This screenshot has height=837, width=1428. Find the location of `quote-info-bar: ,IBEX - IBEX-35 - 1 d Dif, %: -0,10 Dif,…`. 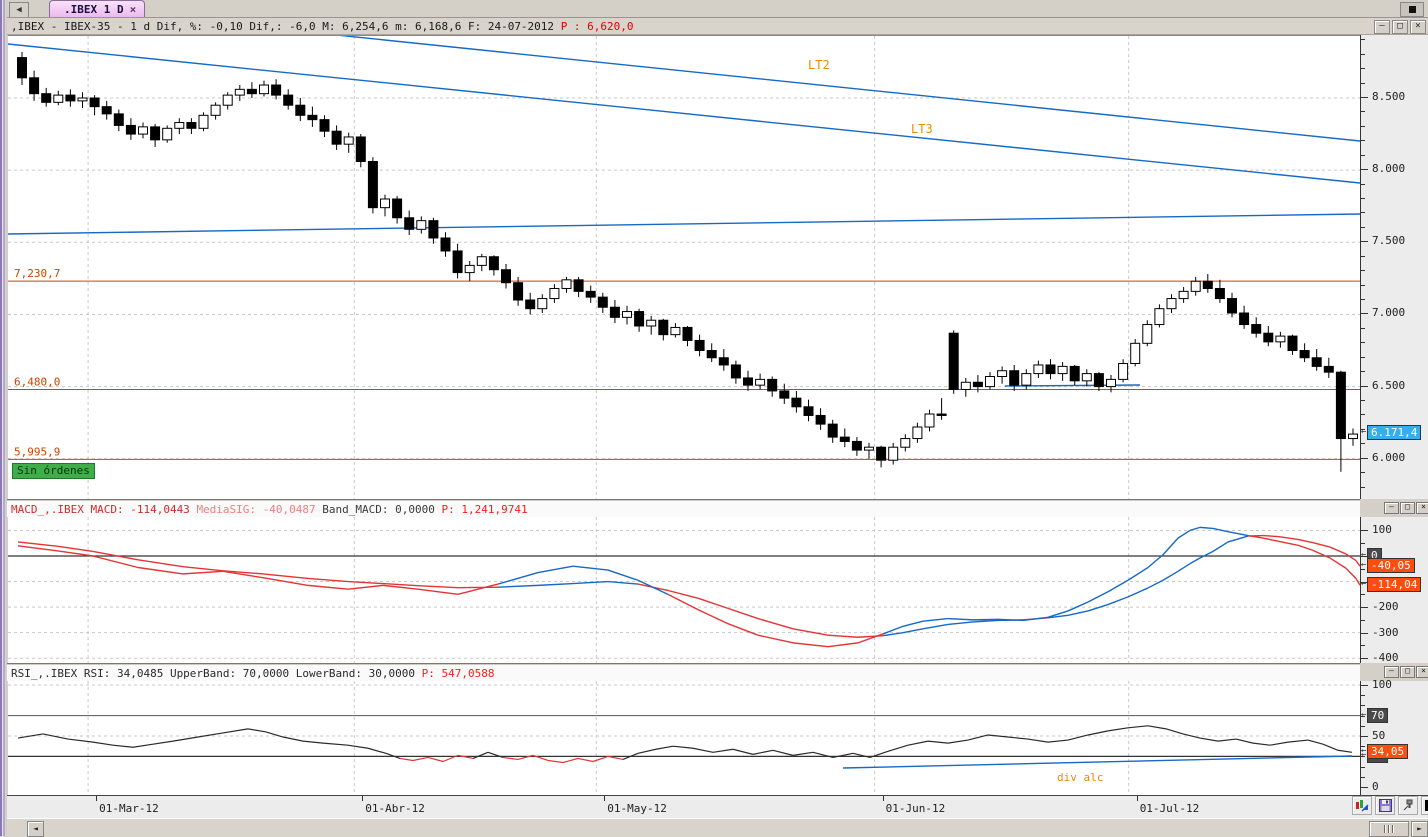

quote-info-bar: ,IBEX - IBEX-35 - 1 d Dif, %: -0,10 Dif,… is located at coordinates (717, 26).